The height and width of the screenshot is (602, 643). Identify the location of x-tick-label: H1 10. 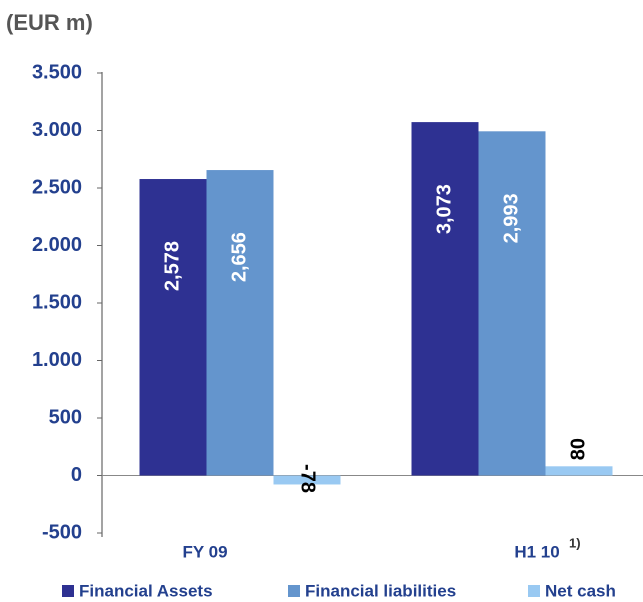
(536, 551).